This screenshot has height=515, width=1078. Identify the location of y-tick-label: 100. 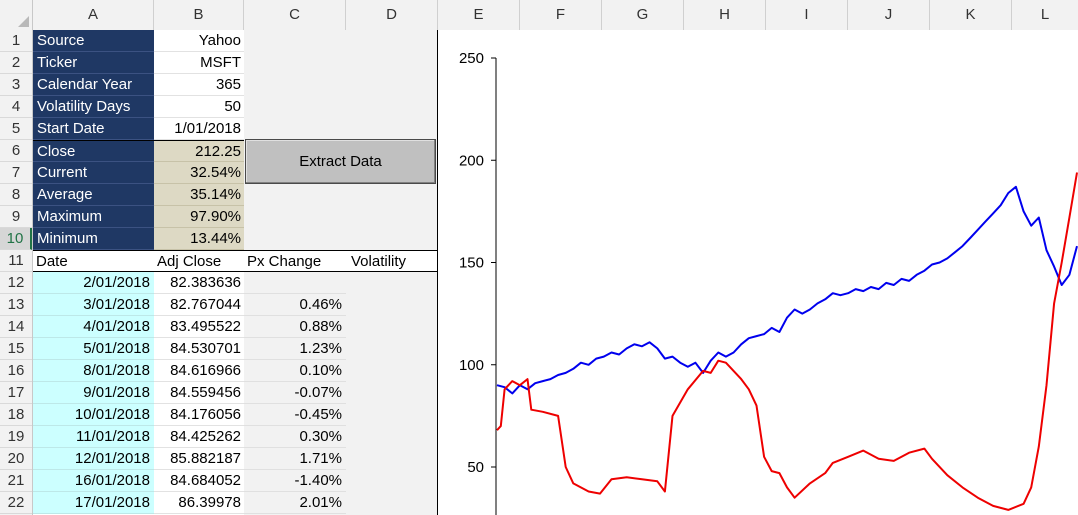
(471, 365).